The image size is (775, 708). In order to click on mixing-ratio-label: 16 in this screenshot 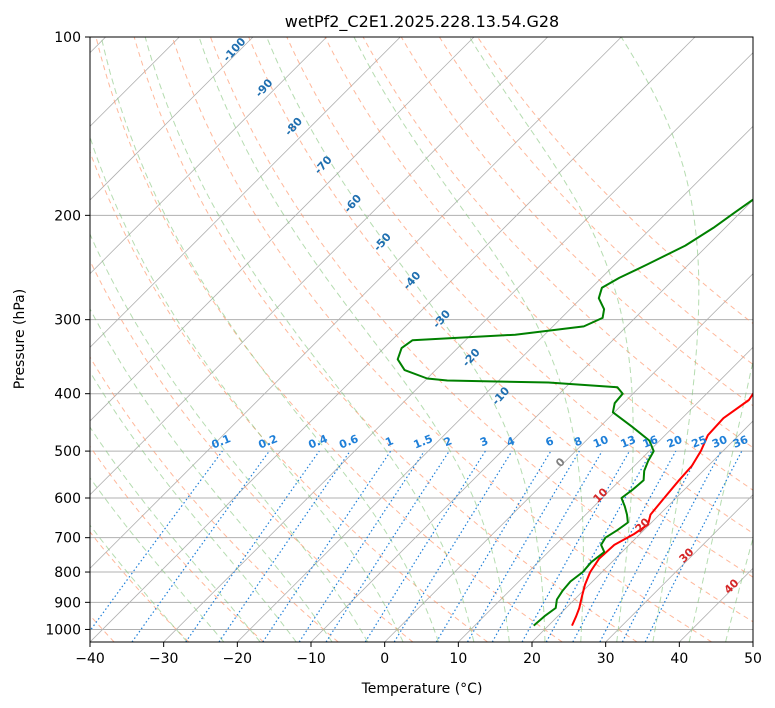, I will do `click(650, 442)`.